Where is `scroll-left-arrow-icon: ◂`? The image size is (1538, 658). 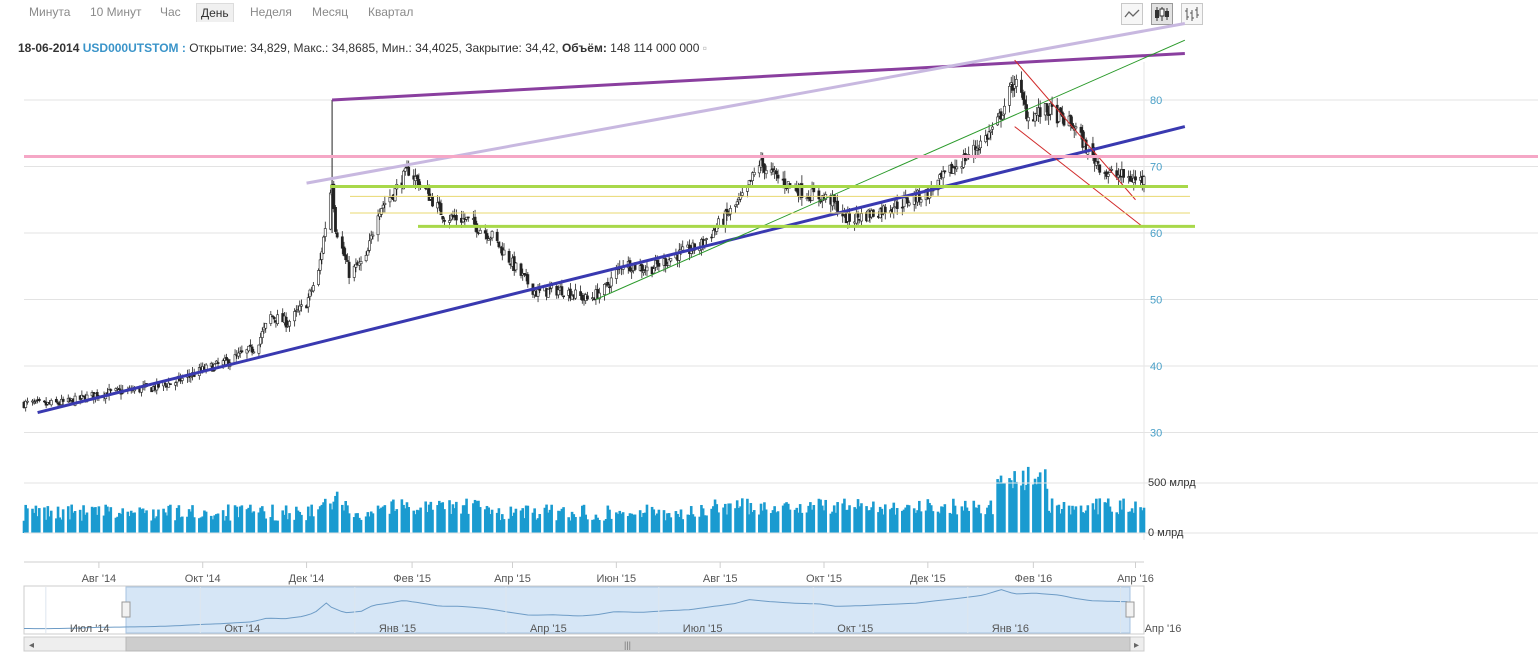 scroll-left-arrow-icon: ◂ is located at coordinates (31, 645).